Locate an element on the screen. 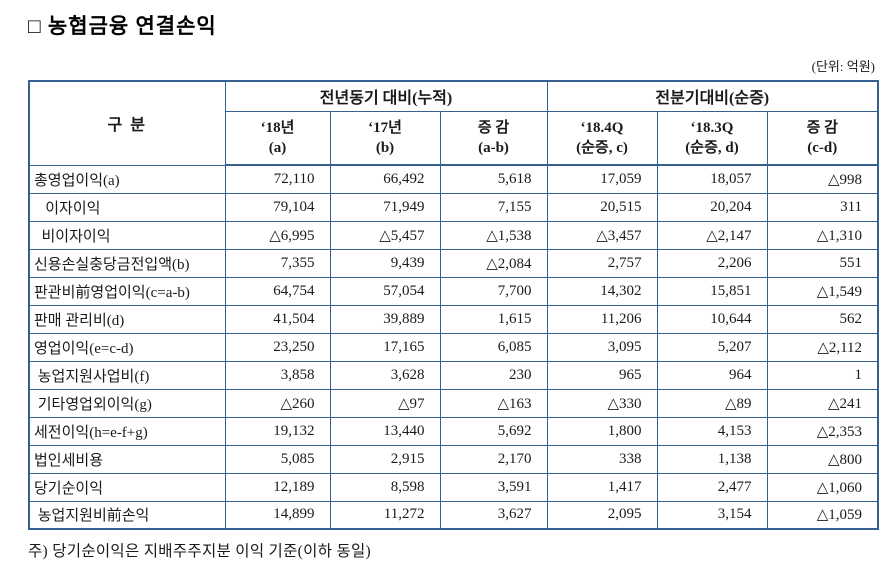  value-cell: 15,851 is located at coordinates (712, 291).